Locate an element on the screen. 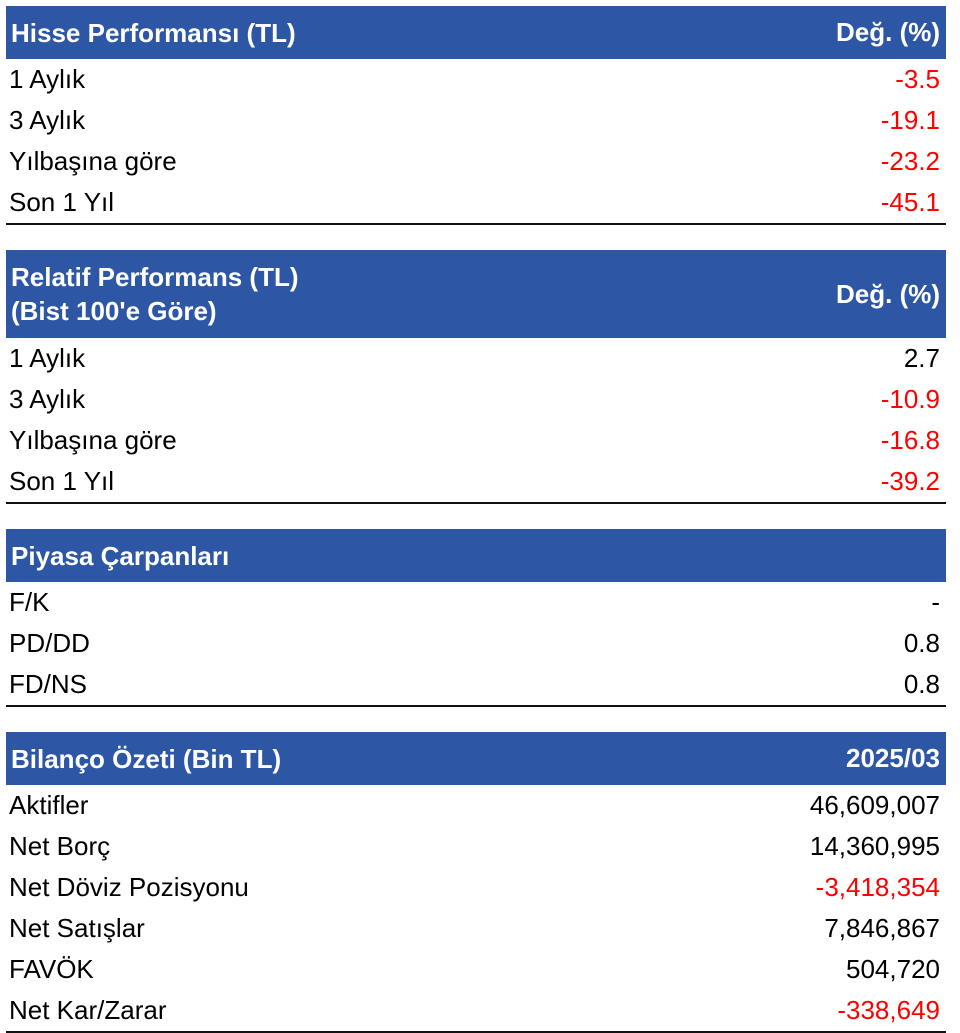  row-value: -338,649 is located at coordinates (888, 1010).